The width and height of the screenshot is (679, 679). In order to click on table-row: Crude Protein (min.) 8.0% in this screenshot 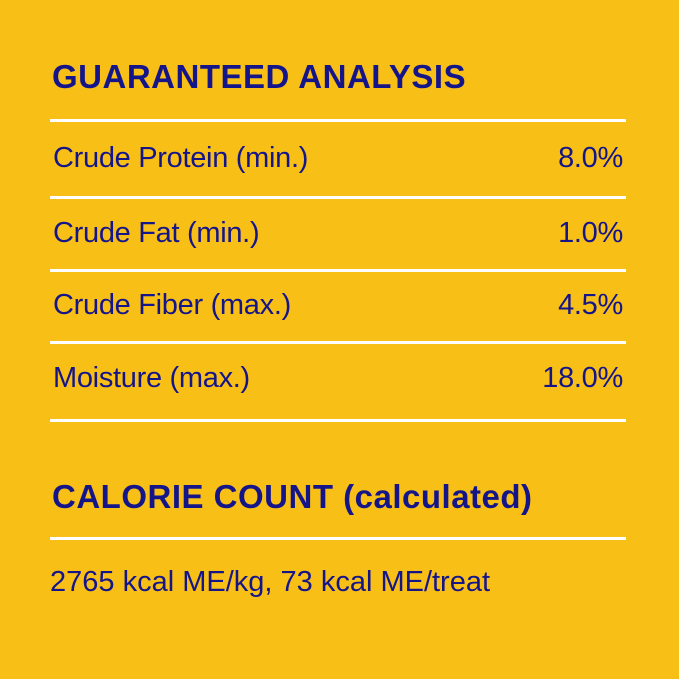, I will do `click(338, 158)`.